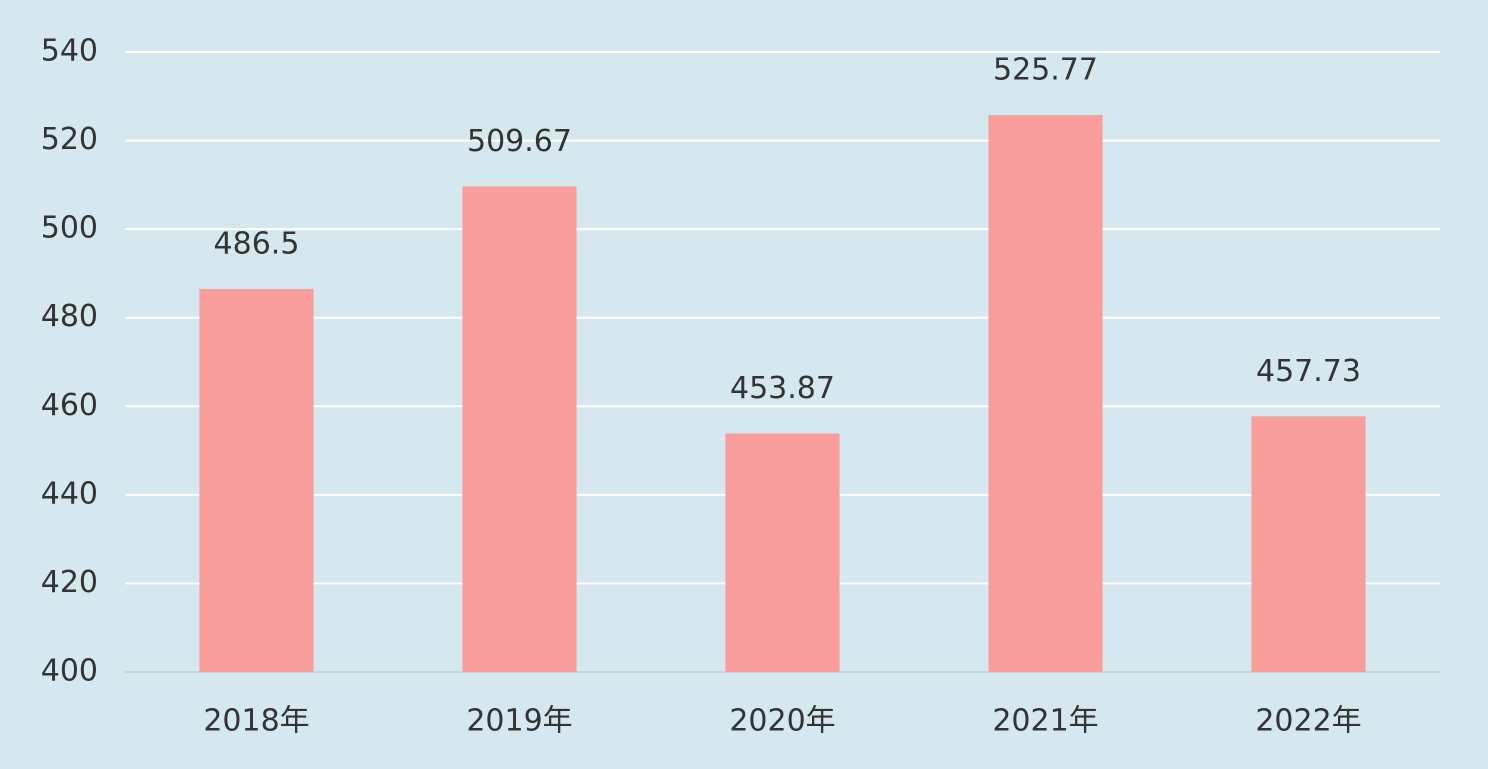 This screenshot has width=1488, height=769. Describe the element at coordinates (782, 388) in the screenshot. I see `value-label: 453.87` at that location.